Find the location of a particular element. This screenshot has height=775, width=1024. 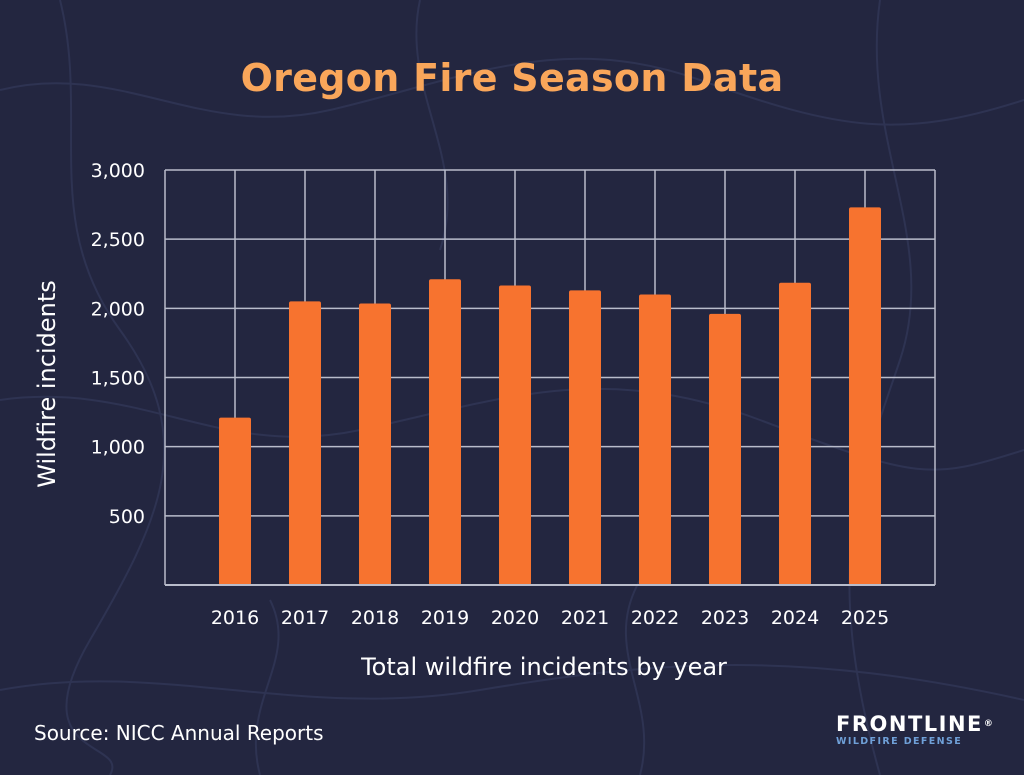

y-tick-label: 2,500 is located at coordinates (118, 240).